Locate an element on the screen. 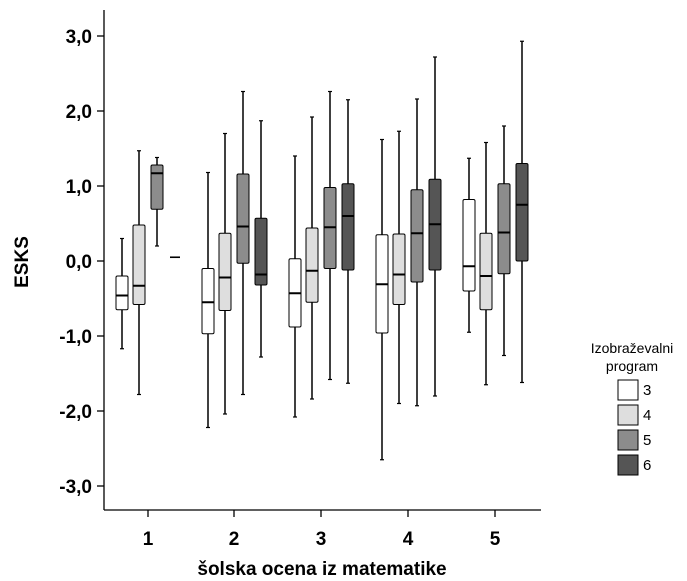 Image resolution: width=687 pixels, height=581 pixels. legend-item-3: 3 is located at coordinates (634, 390).